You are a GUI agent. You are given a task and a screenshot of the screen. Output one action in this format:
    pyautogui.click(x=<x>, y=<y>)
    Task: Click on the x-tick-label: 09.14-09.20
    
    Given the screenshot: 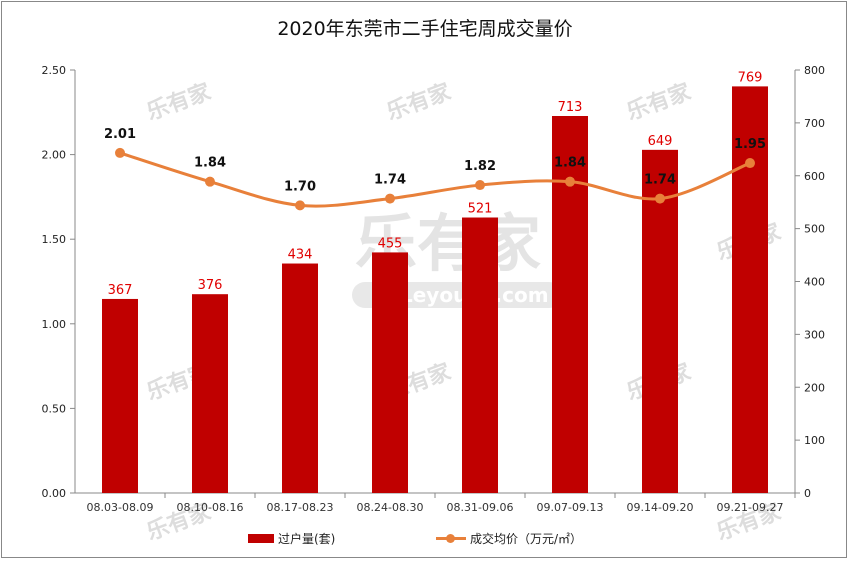 What is the action you would take?
    pyautogui.click(x=660, y=507)
    